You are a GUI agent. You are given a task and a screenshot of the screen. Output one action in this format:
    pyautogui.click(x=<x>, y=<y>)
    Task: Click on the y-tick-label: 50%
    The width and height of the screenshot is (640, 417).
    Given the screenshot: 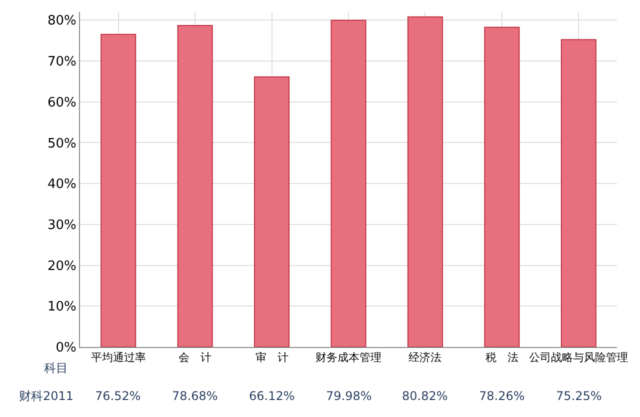 What is the action you would take?
    pyautogui.click(x=61, y=144)
    